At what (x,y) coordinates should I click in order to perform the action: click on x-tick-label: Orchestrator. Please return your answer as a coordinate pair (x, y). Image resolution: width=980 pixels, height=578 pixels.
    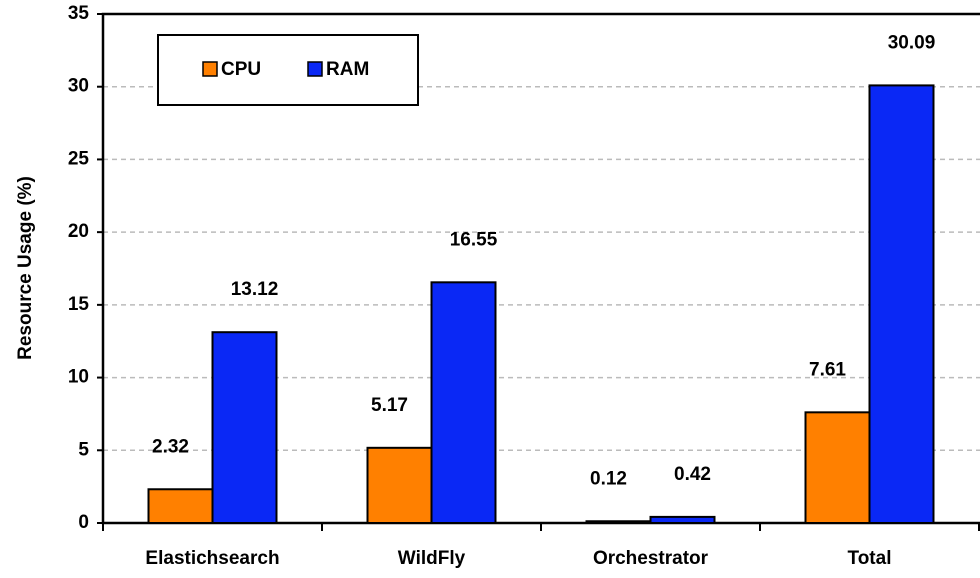
    Looking at the image, I should click on (651, 558).